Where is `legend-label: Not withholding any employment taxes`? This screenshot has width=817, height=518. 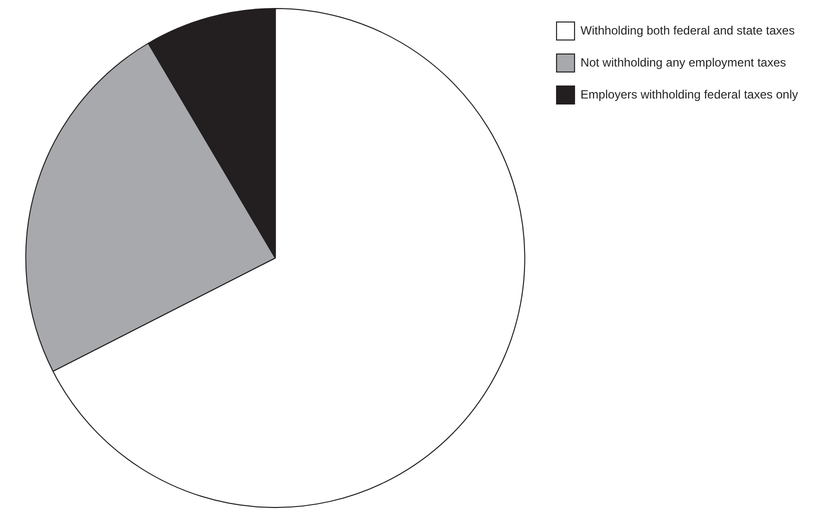 legend-label: Not withholding any employment taxes is located at coordinates (683, 62).